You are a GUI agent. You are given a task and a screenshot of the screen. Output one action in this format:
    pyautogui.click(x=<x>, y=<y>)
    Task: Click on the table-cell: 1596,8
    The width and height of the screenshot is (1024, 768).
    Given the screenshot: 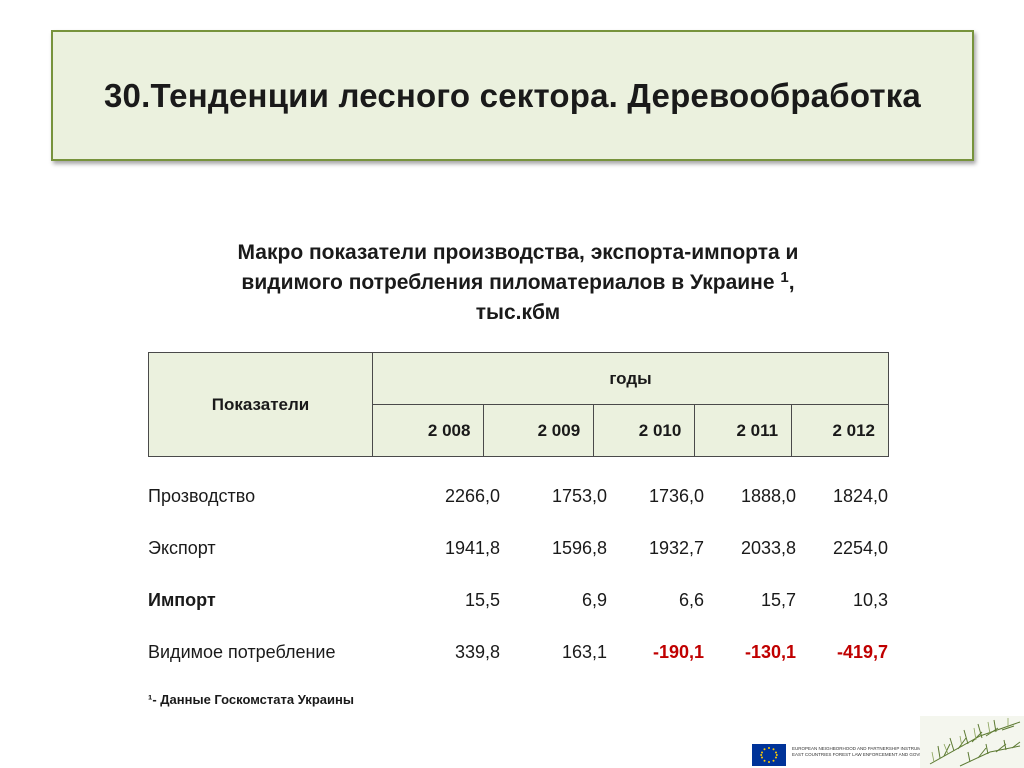 What is the action you would take?
    pyautogui.click(x=579, y=547)
    